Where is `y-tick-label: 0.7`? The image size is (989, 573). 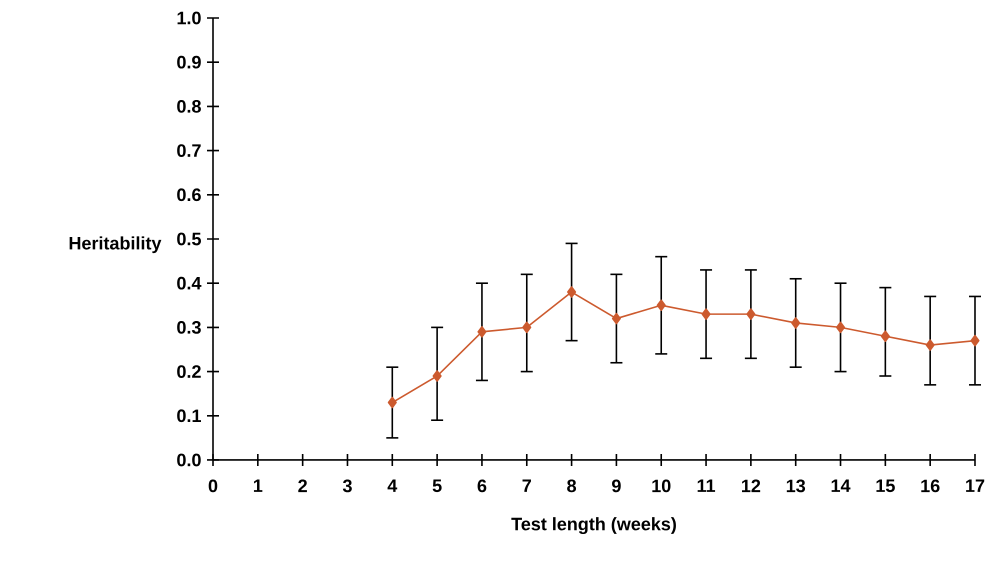
y-tick-label: 0.7 is located at coordinates (189, 150).